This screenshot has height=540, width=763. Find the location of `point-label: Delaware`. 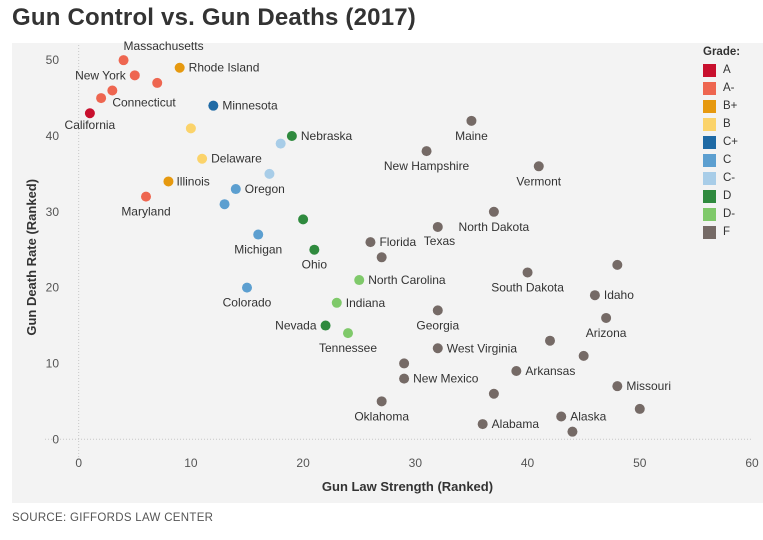

point-label: Delaware is located at coordinates (236, 159).